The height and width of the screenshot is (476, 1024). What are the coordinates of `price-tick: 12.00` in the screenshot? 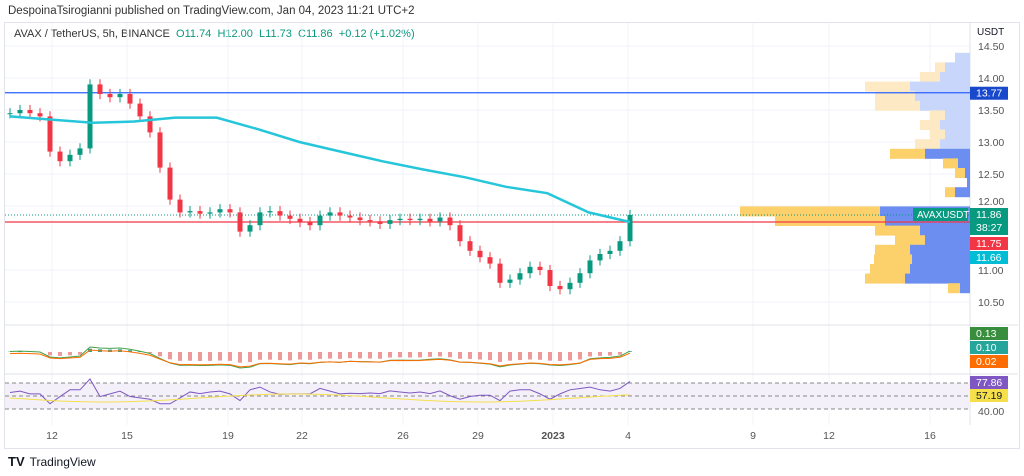 It's located at (991, 202).